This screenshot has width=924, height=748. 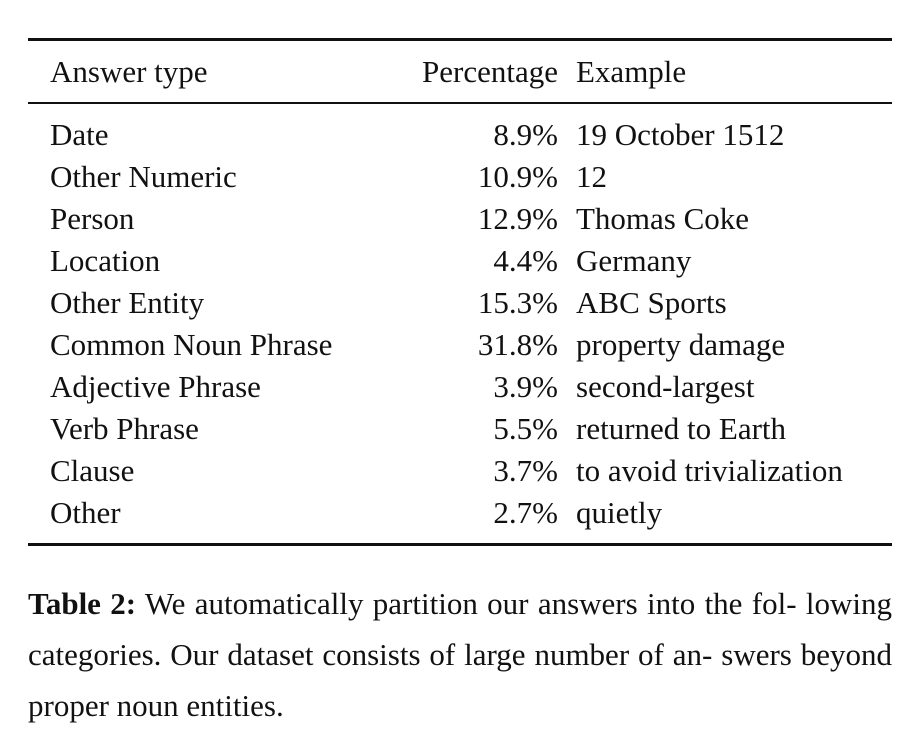 I want to click on example-cell: Germany, so click(x=634, y=260).